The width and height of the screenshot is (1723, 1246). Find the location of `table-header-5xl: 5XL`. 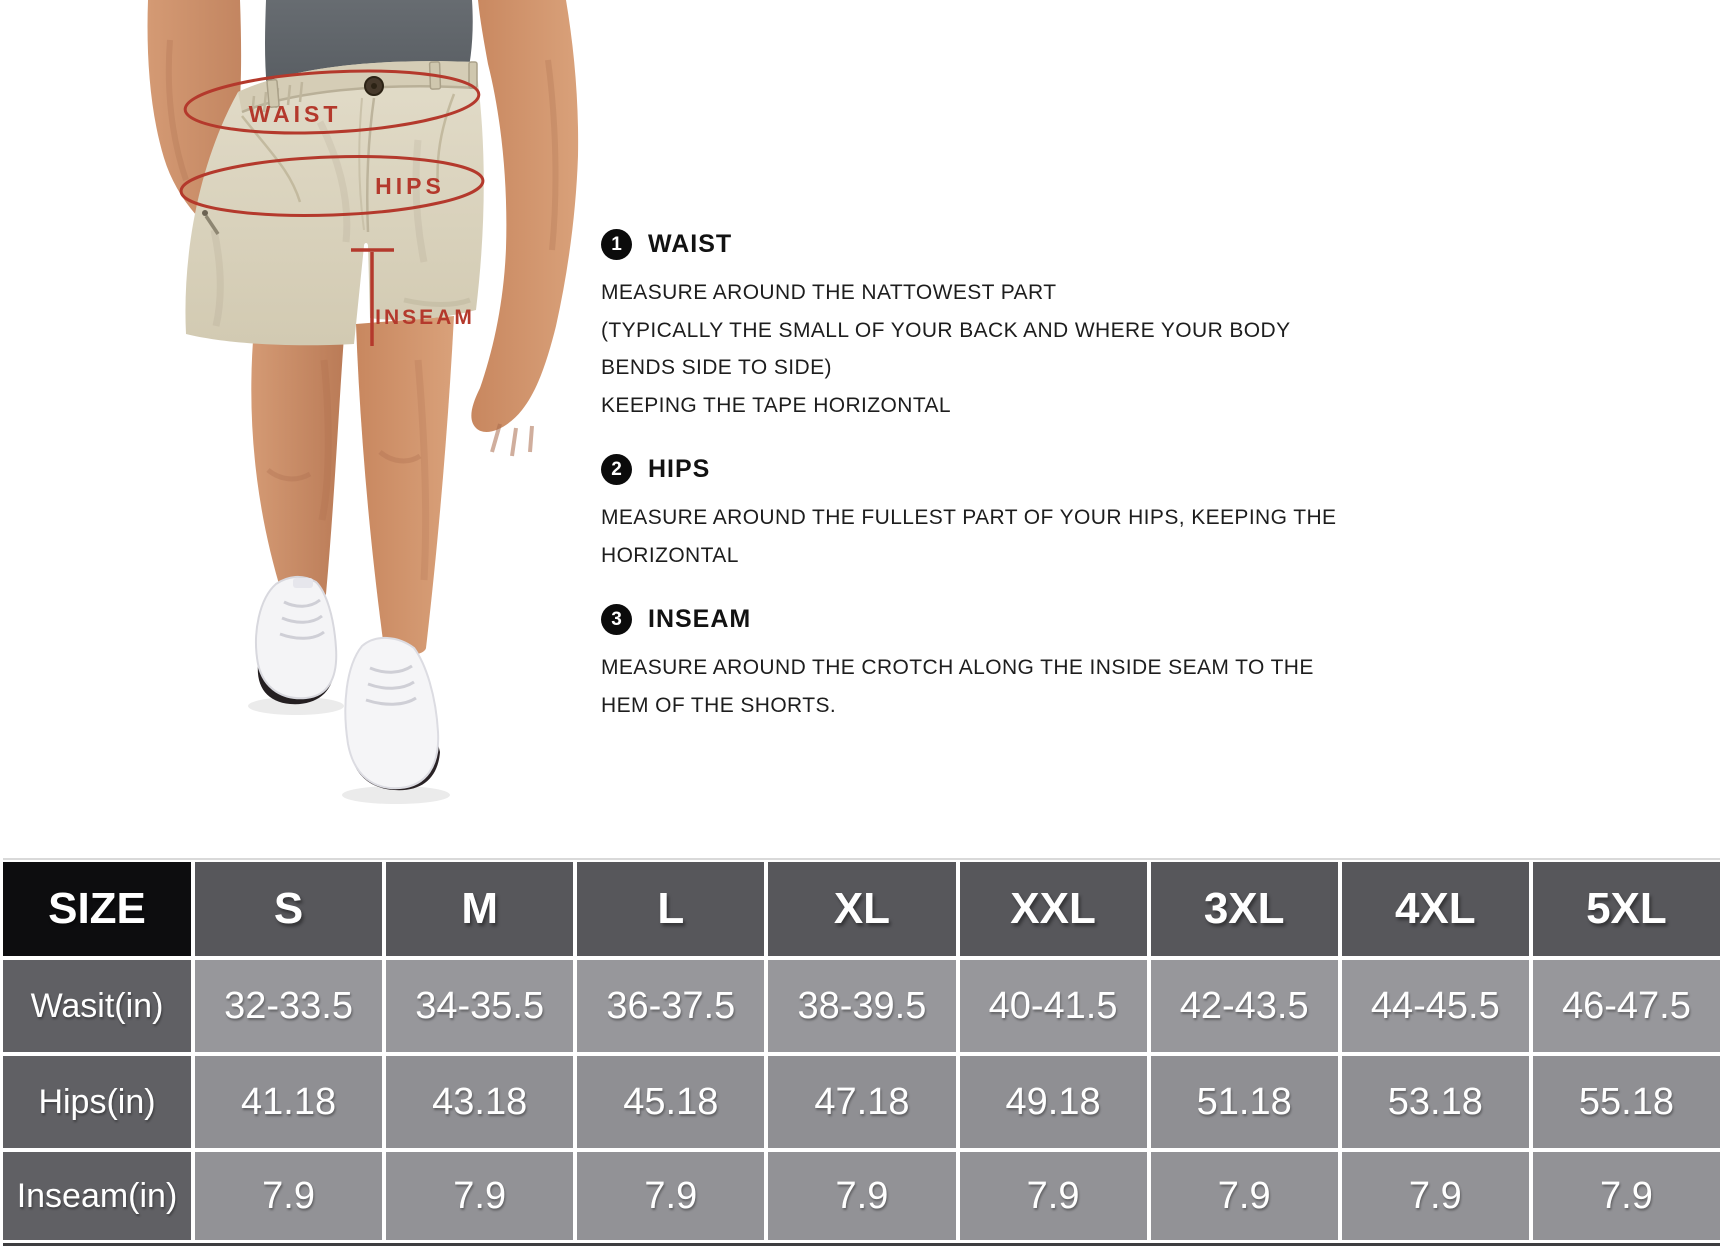

table-header-5xl: 5XL is located at coordinates (1626, 909).